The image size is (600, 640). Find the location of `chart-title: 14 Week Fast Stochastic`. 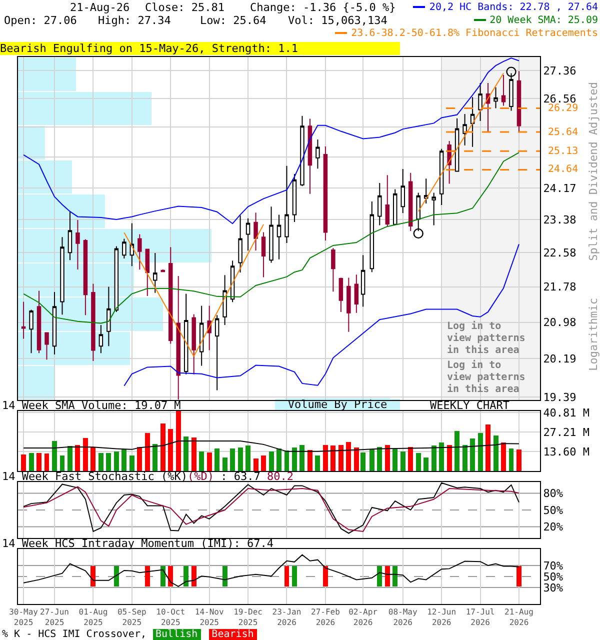

chart-title: 14 Week Fast Stochastic is located at coordinates (78, 476).